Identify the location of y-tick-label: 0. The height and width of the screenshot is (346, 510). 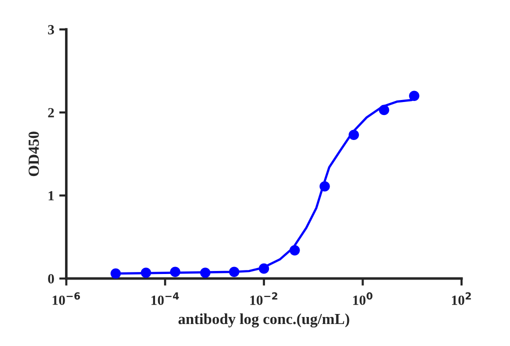
(51, 279).